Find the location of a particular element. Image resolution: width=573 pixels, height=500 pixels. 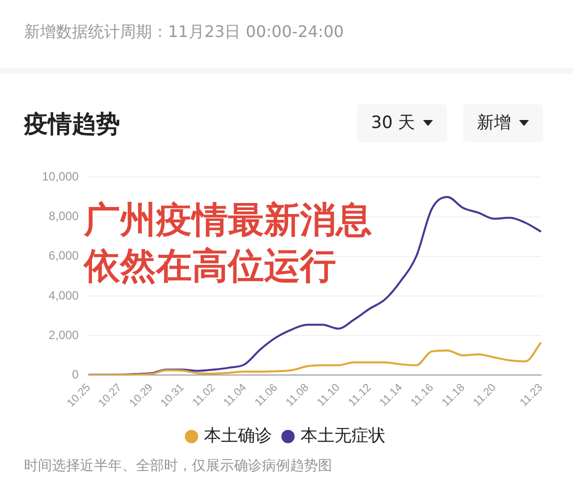

y-tick-label: 10,000 is located at coordinates (61, 177).